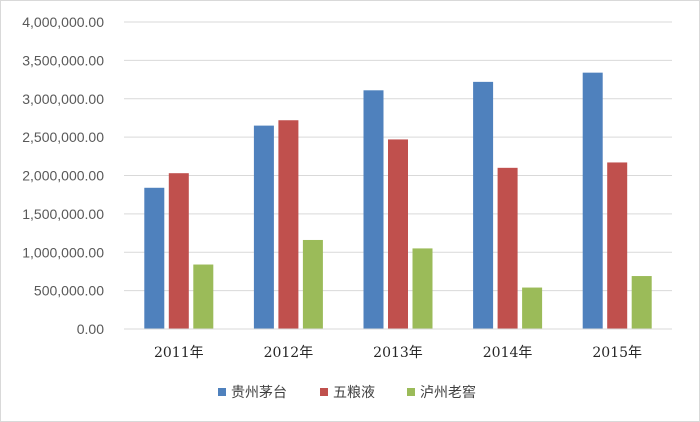 This screenshot has width=700, height=422. I want to click on y-tick-label: 2,000,000.00, so click(63, 176).